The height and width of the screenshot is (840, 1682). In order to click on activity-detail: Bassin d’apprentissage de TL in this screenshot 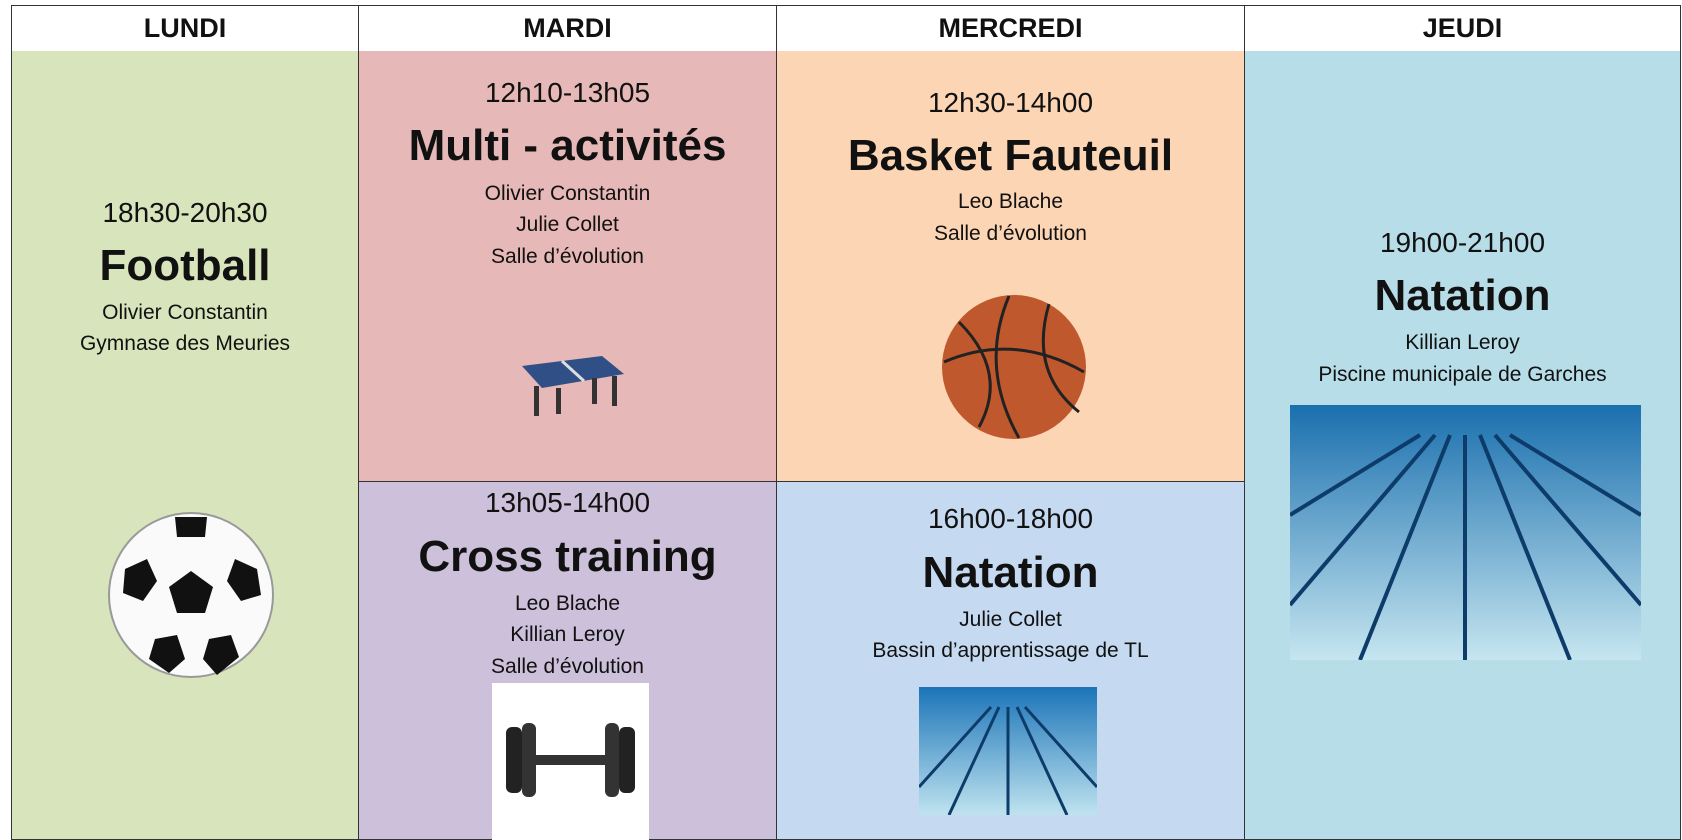, I will do `click(1010, 650)`.